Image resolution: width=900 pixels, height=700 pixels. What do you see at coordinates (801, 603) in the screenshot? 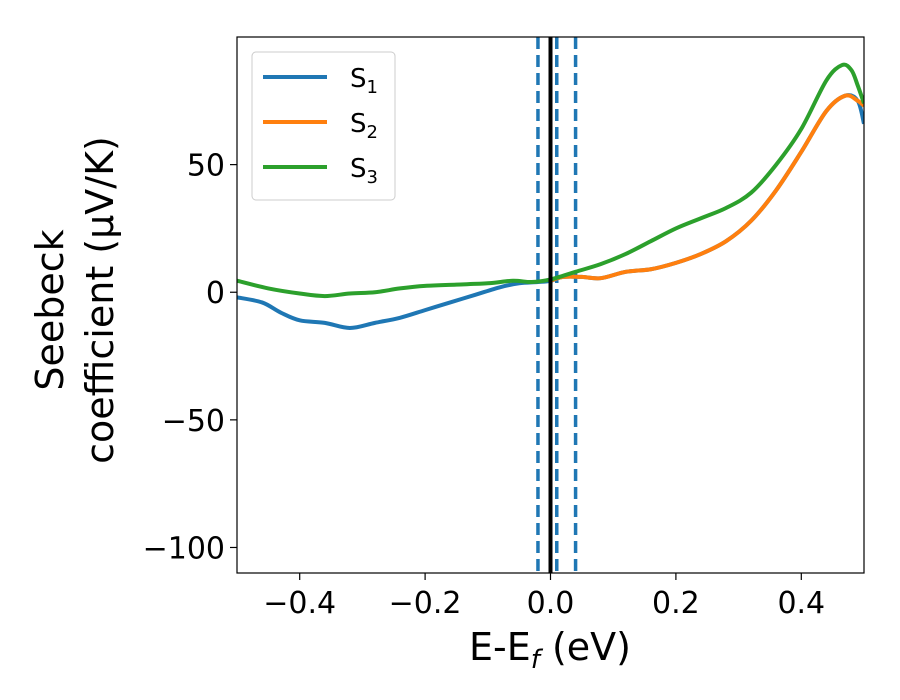
I see `x-tick-label: 0.4` at bounding box center [801, 603].